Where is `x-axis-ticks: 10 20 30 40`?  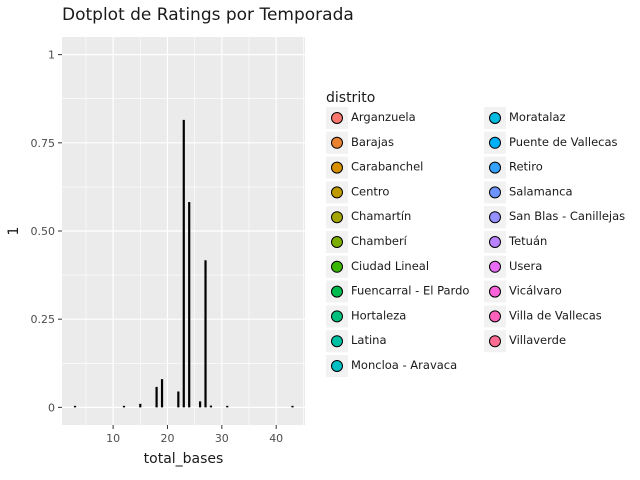 x-axis-ticks: 10 20 30 40 is located at coordinates (194, 435).